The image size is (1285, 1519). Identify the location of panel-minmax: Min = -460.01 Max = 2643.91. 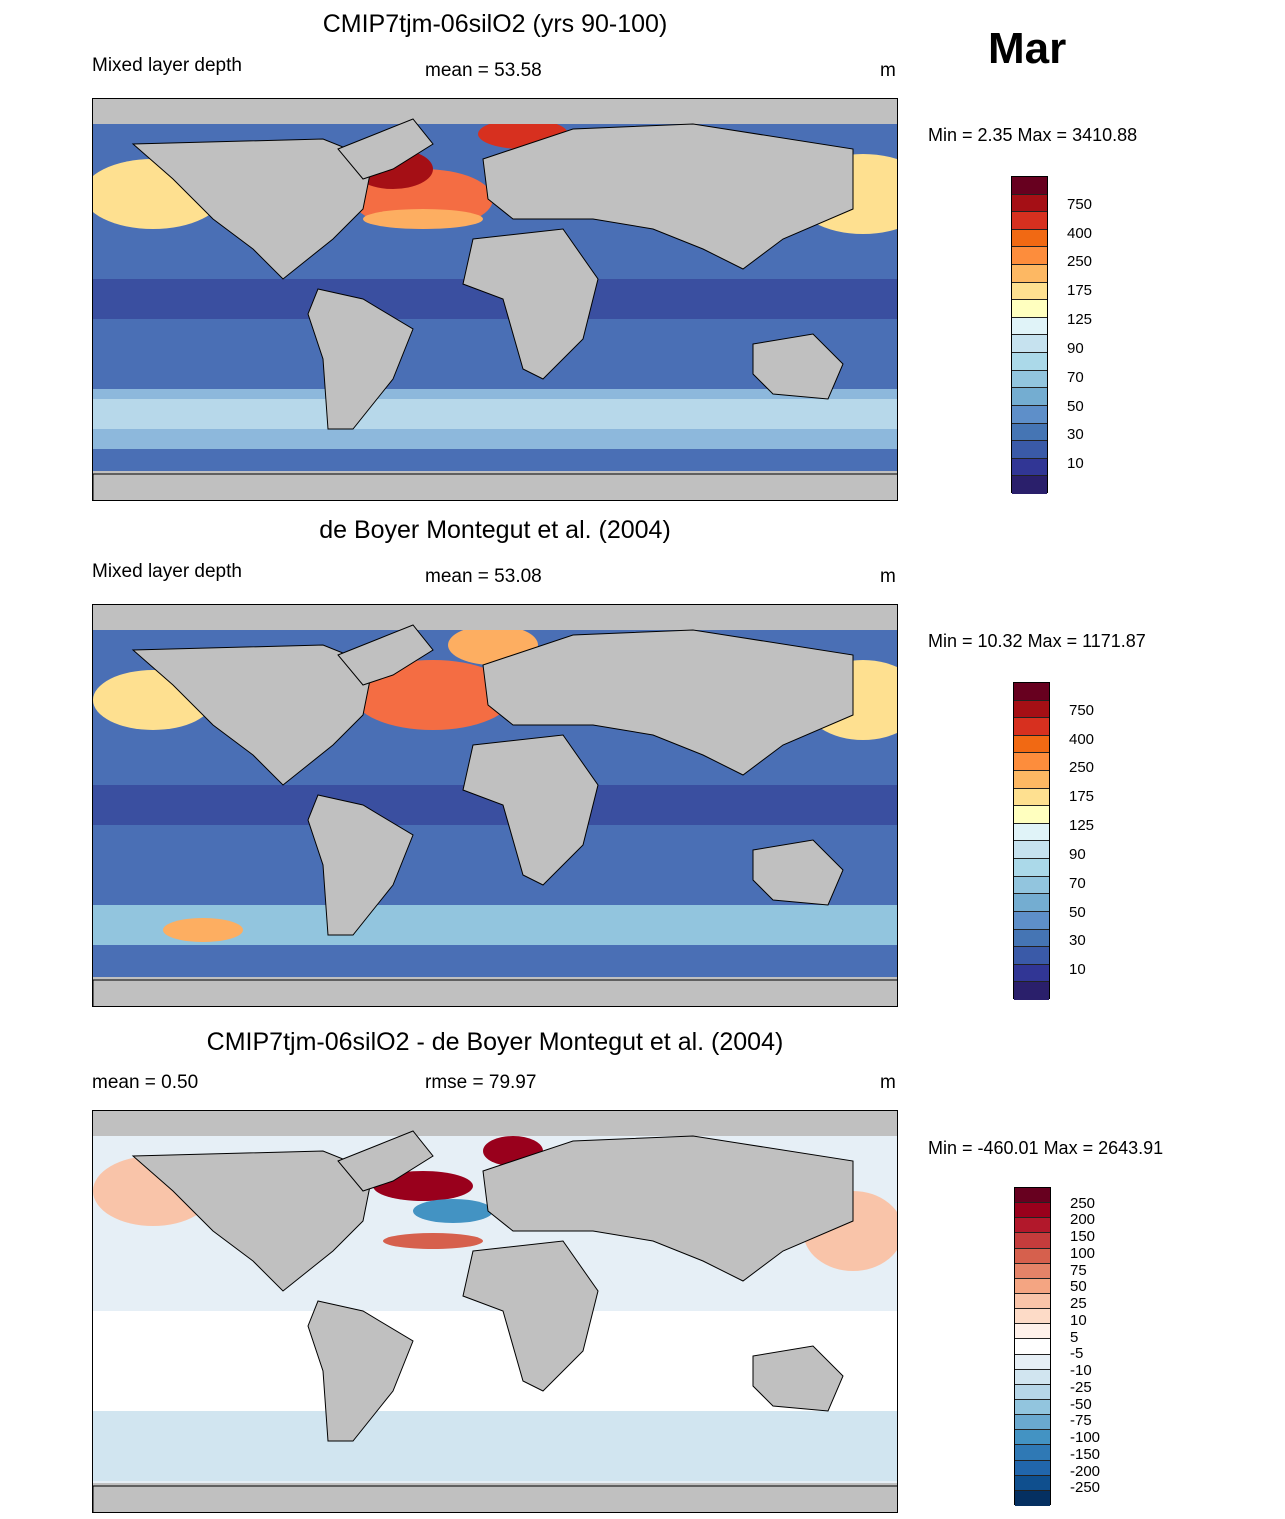
(1046, 1148).